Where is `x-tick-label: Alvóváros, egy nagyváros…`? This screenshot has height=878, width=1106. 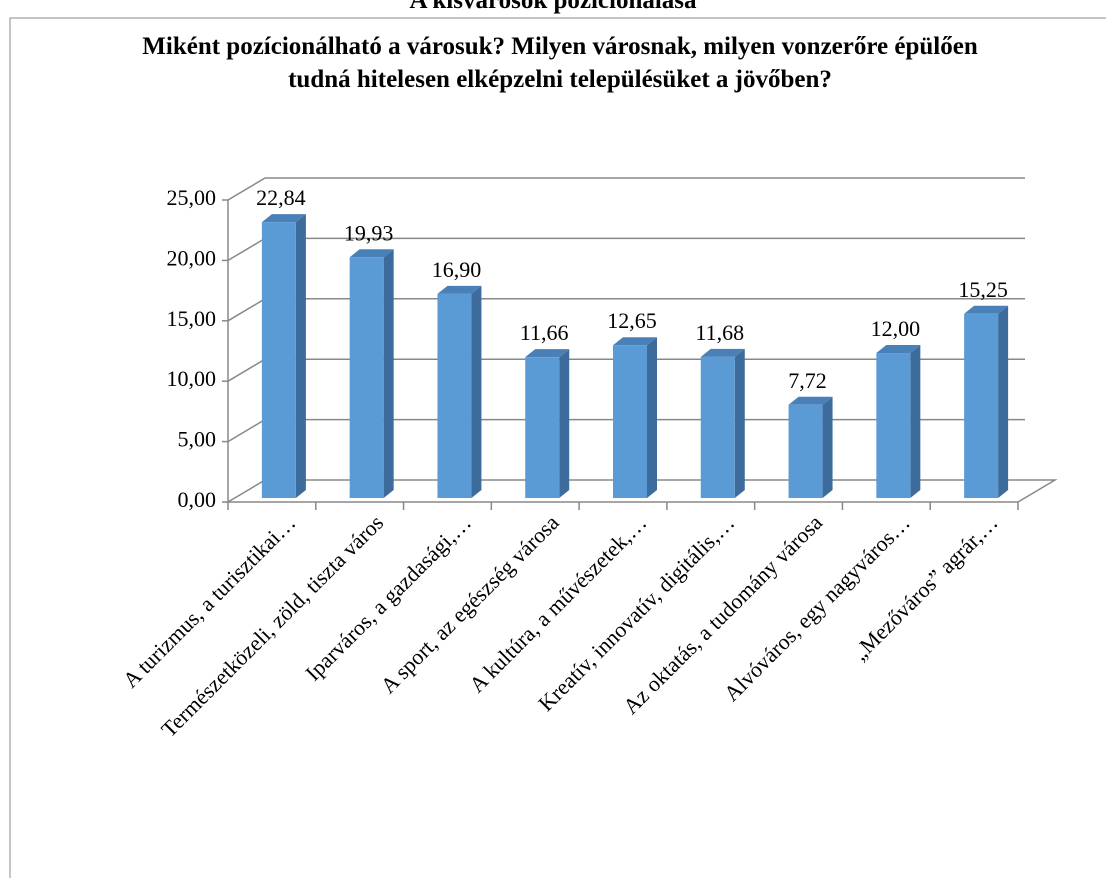 x-tick-label: Alvóváros, egy nagyváros… is located at coordinates (817, 608).